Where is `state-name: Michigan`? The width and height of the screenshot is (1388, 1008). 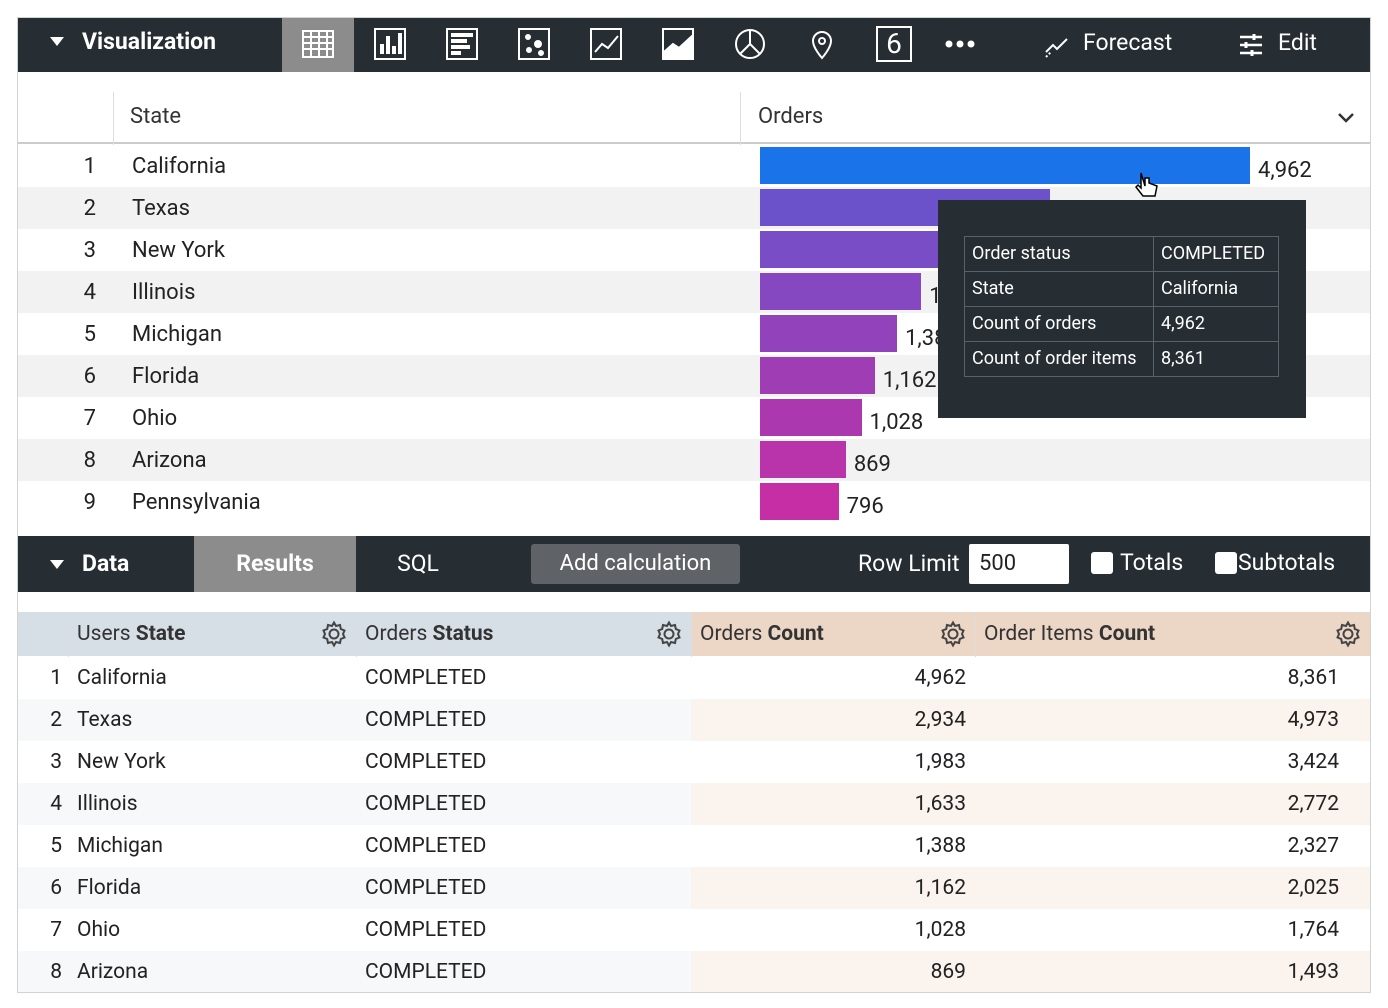
state-name: Michigan is located at coordinates (177, 334).